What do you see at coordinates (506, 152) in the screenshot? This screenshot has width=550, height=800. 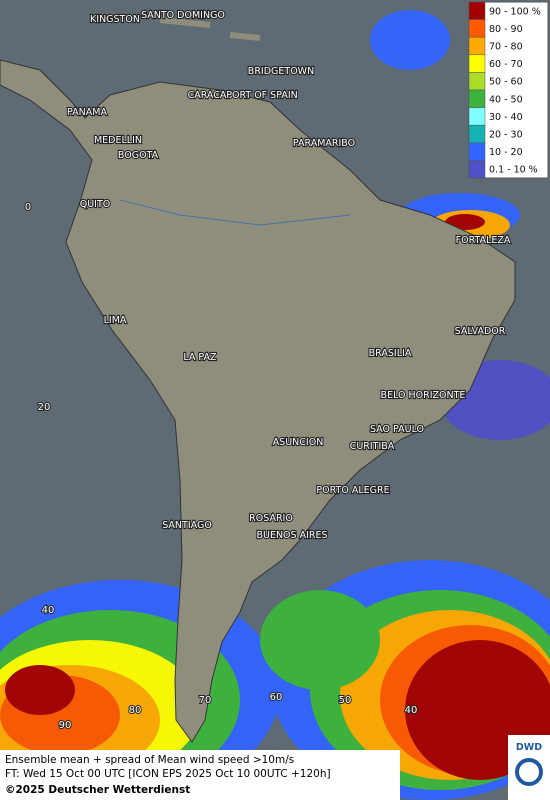 I see `legend-label: 10 - 20` at bounding box center [506, 152].